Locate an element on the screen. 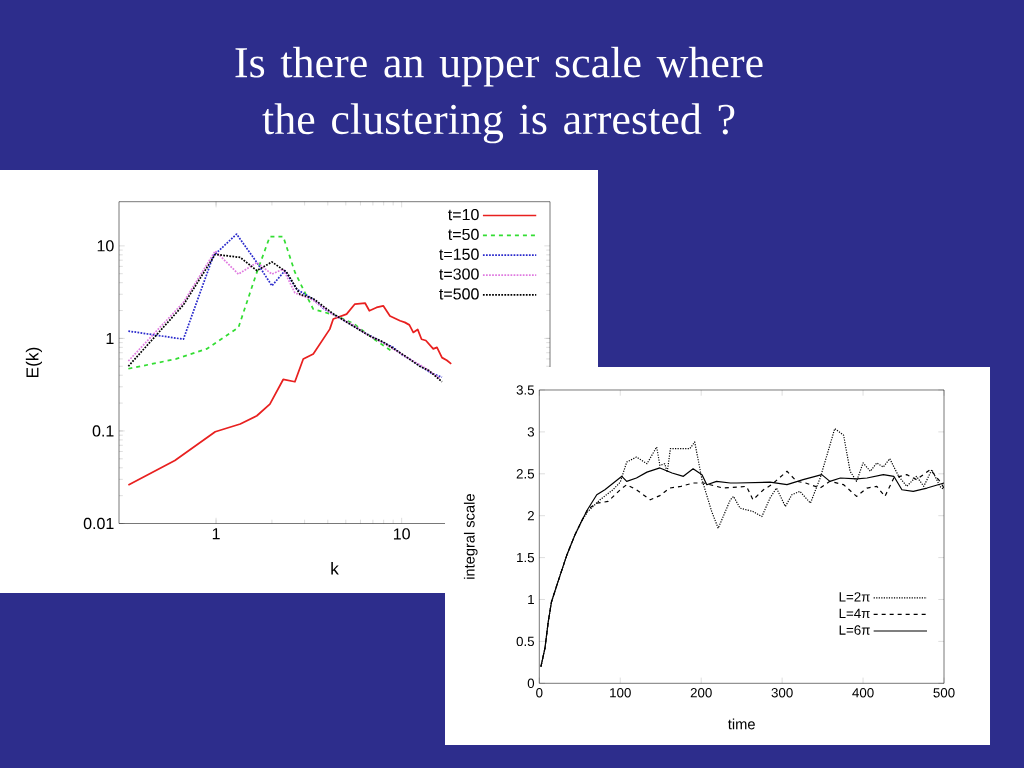 The image size is (1024, 768). y-tick-label: 10 is located at coordinates (105, 246).